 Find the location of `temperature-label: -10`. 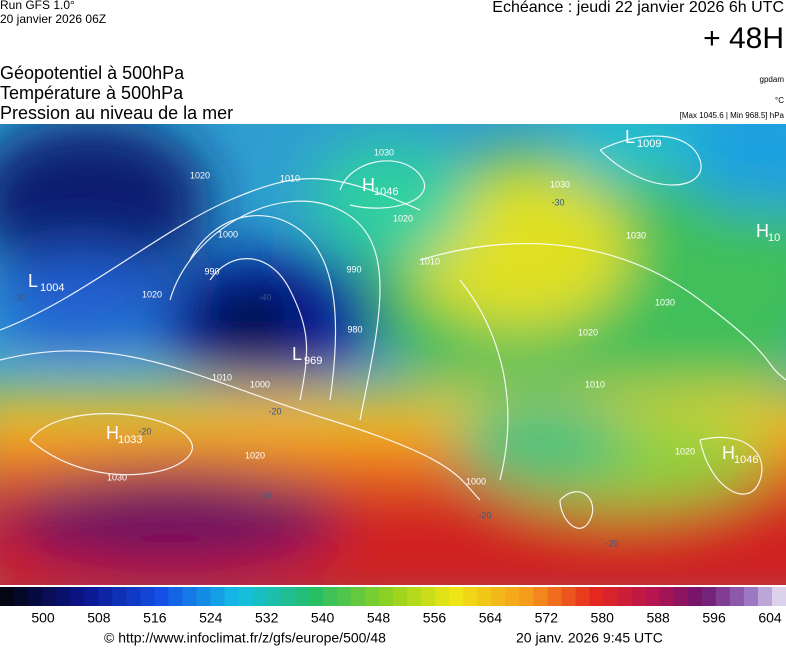

temperature-label: -10 is located at coordinates (264, 495).